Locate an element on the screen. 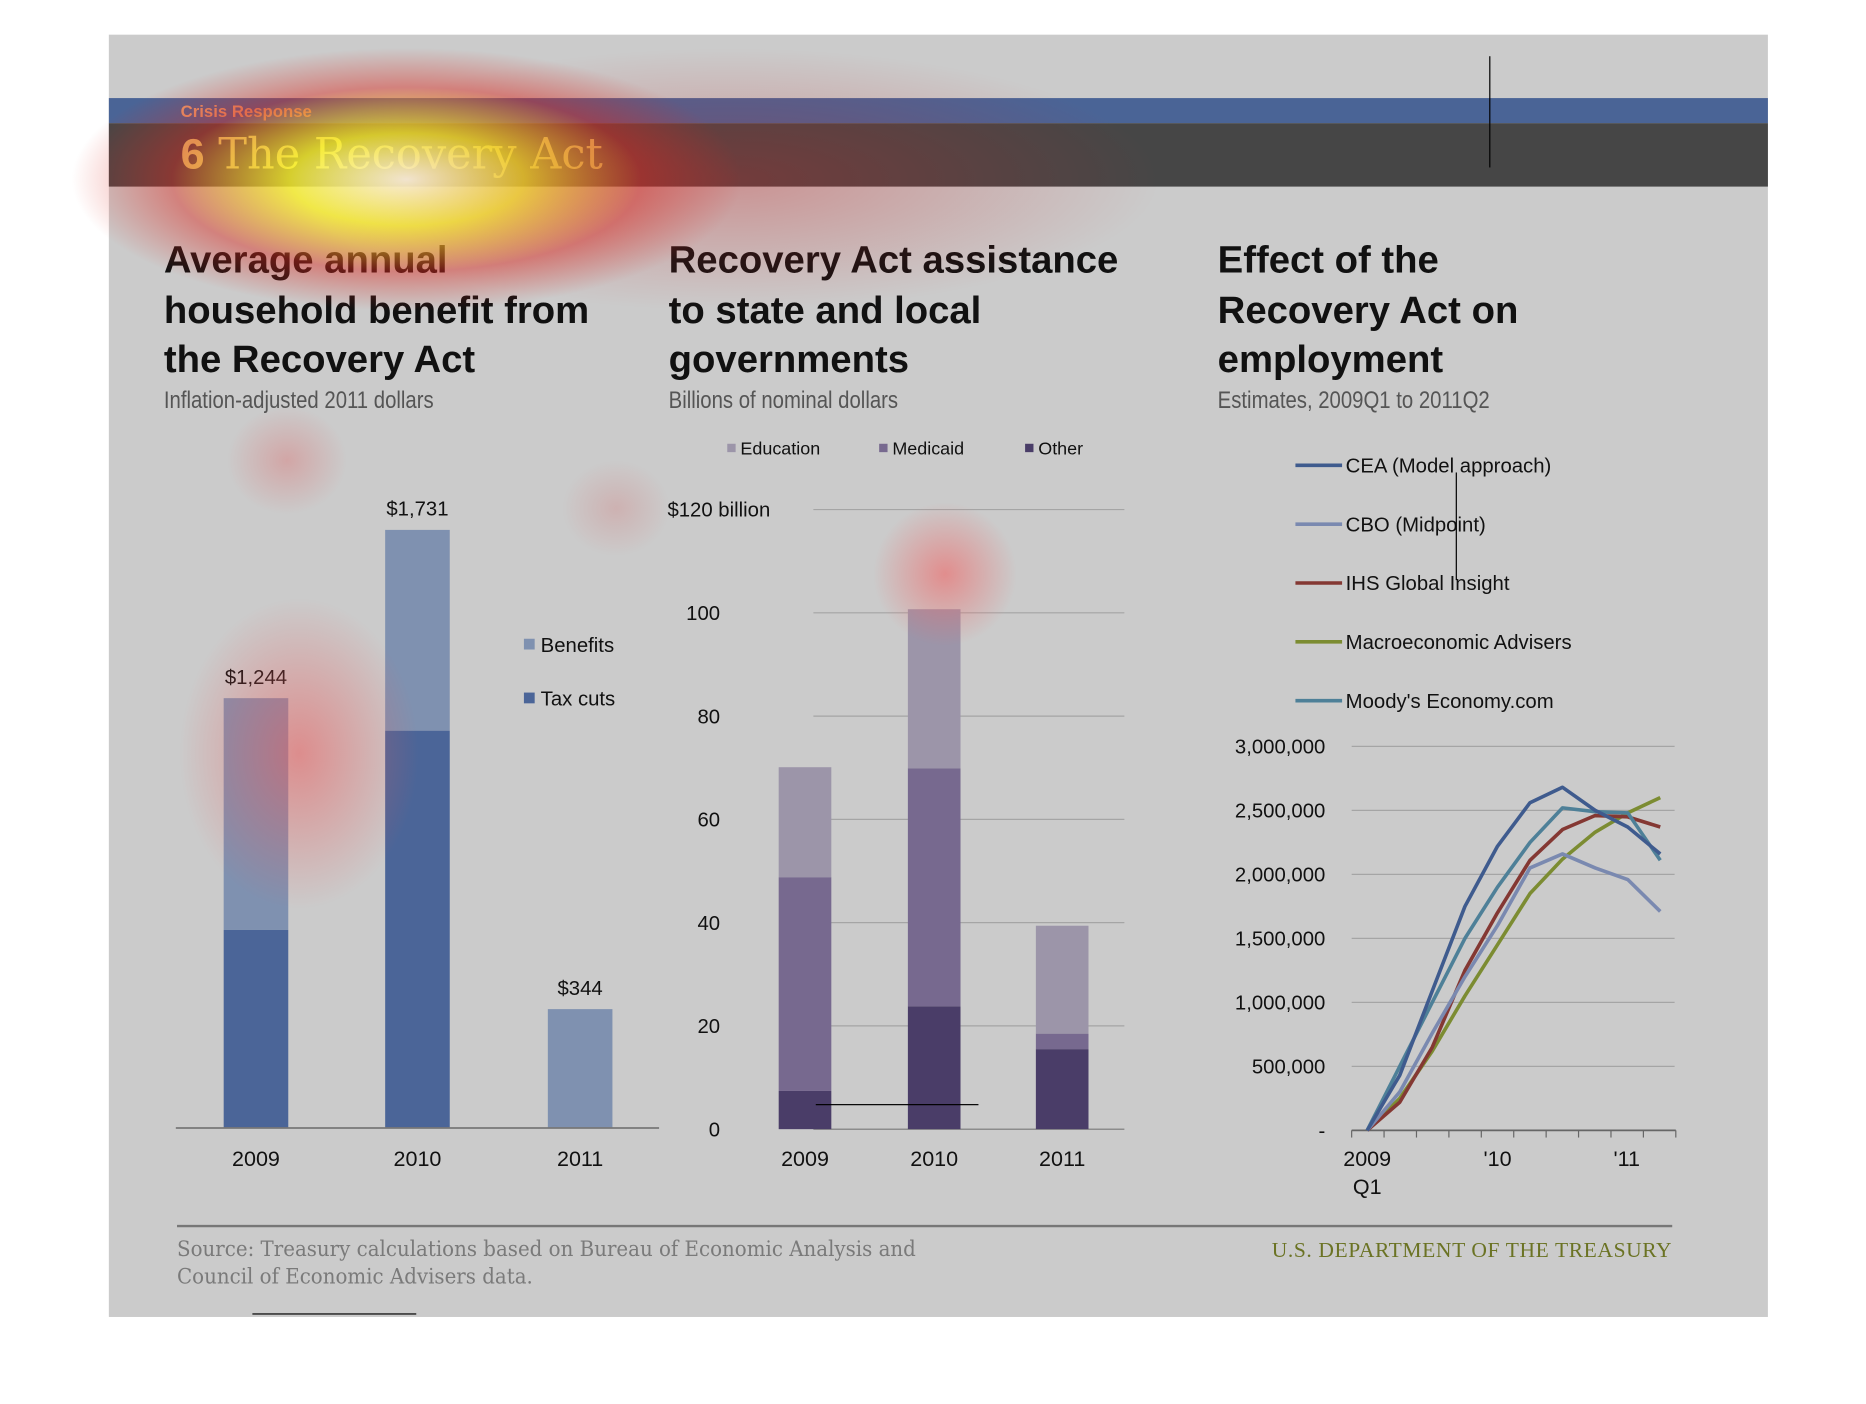  legend-label: Education is located at coordinates (780, 449).